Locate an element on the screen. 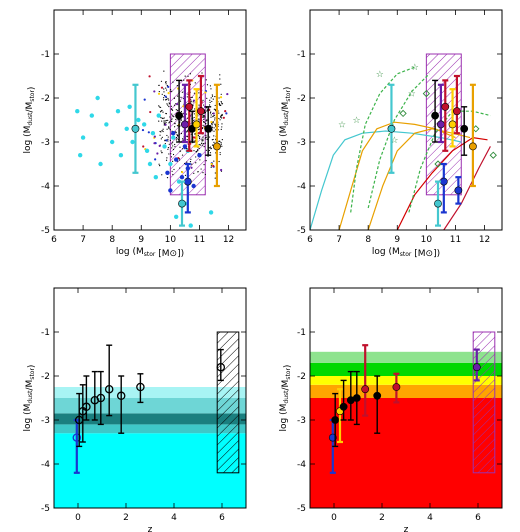 The image size is (520, 532). y-axis-title: log (Mdust/Mstor) is located at coordinates (286, 120).